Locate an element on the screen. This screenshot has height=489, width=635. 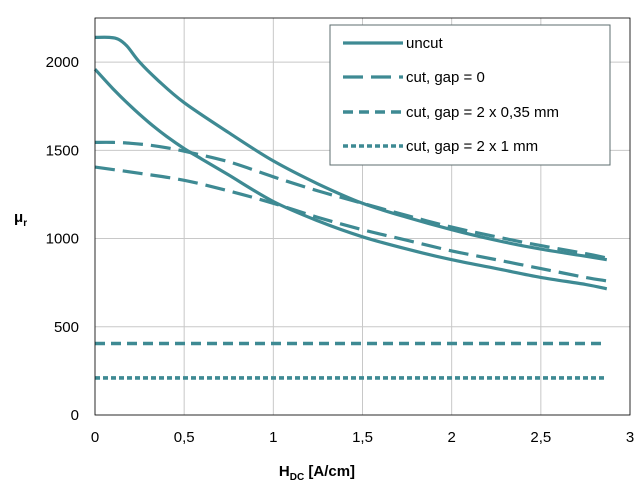
x-tick-label: 1,5 is located at coordinates (362, 437).